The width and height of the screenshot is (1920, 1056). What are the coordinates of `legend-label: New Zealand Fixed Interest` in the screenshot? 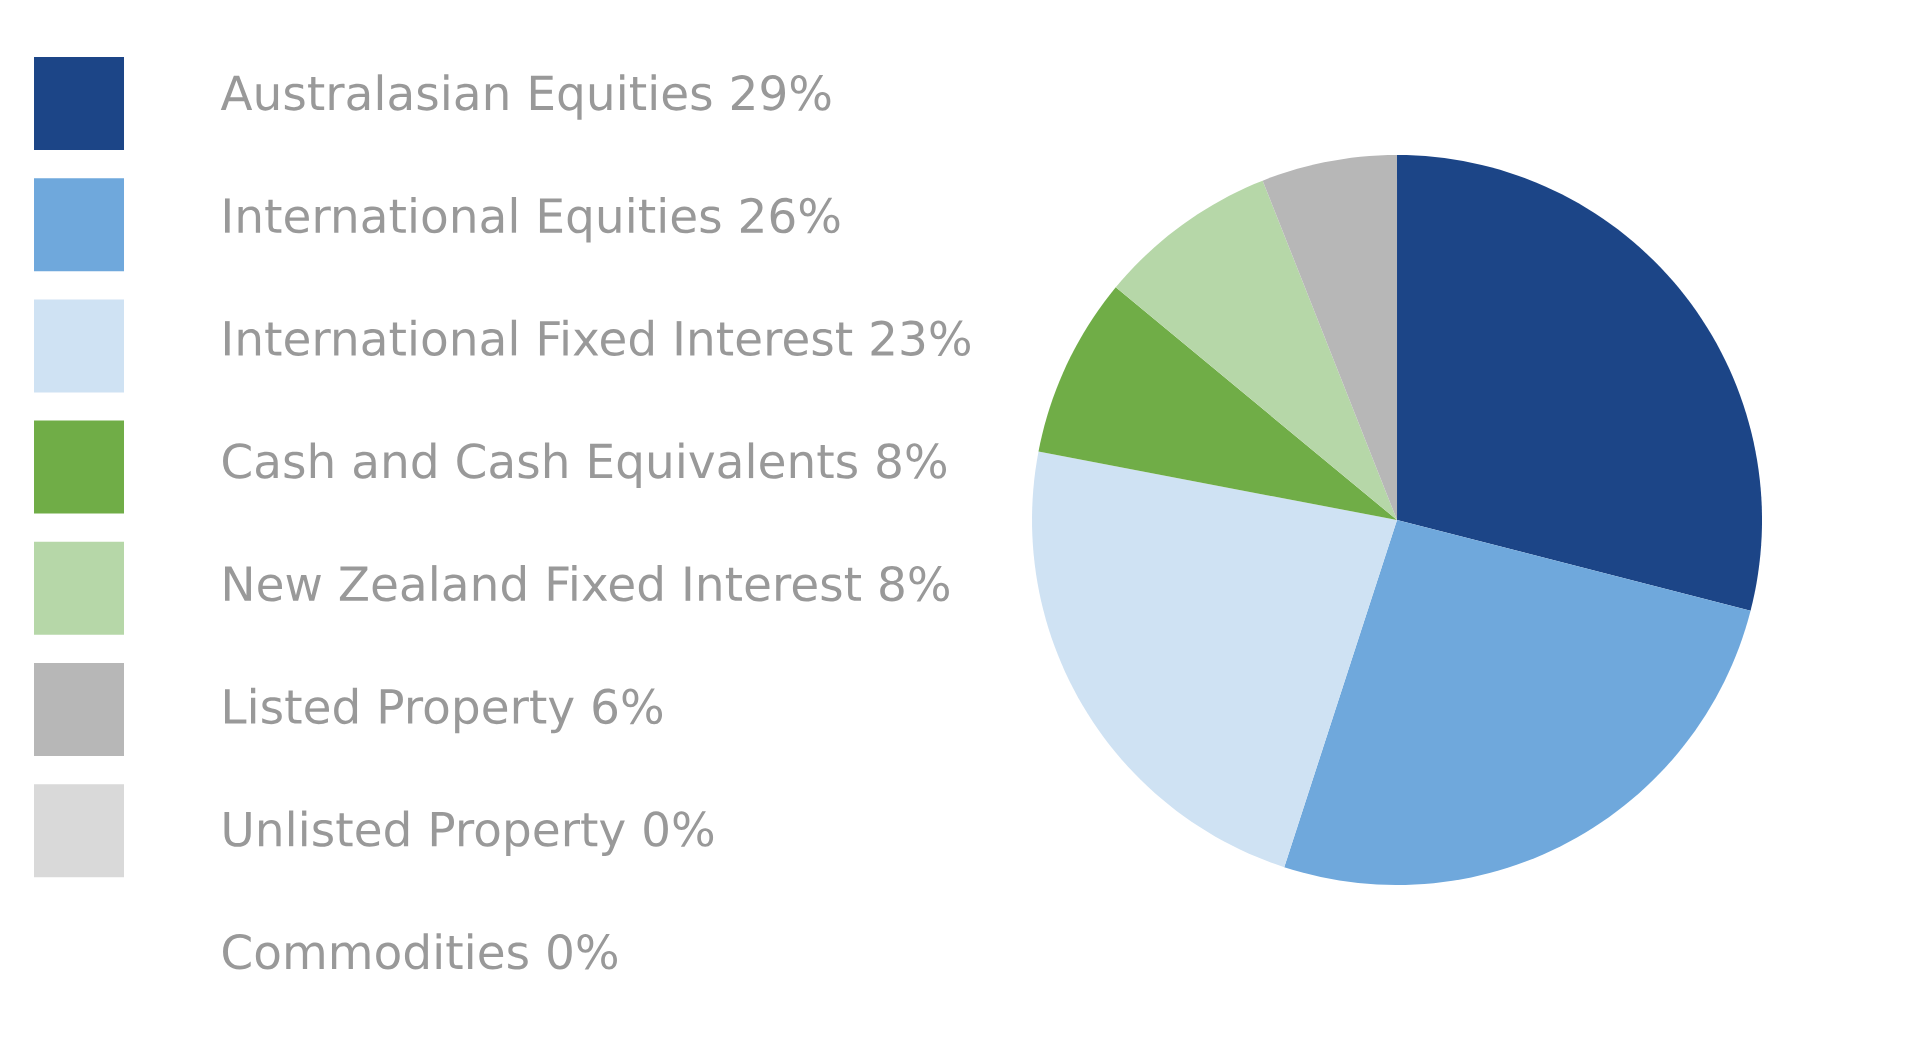 It's located at (543, 583).